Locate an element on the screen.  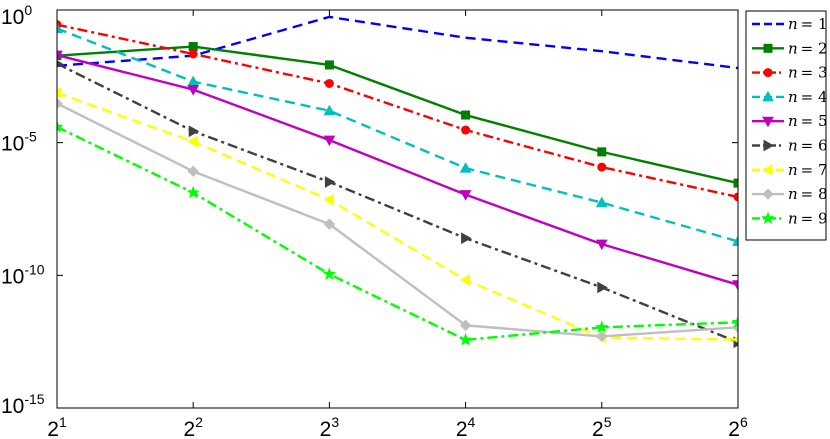
legend-entry-4: n = 4 is located at coordinates (790, 97).